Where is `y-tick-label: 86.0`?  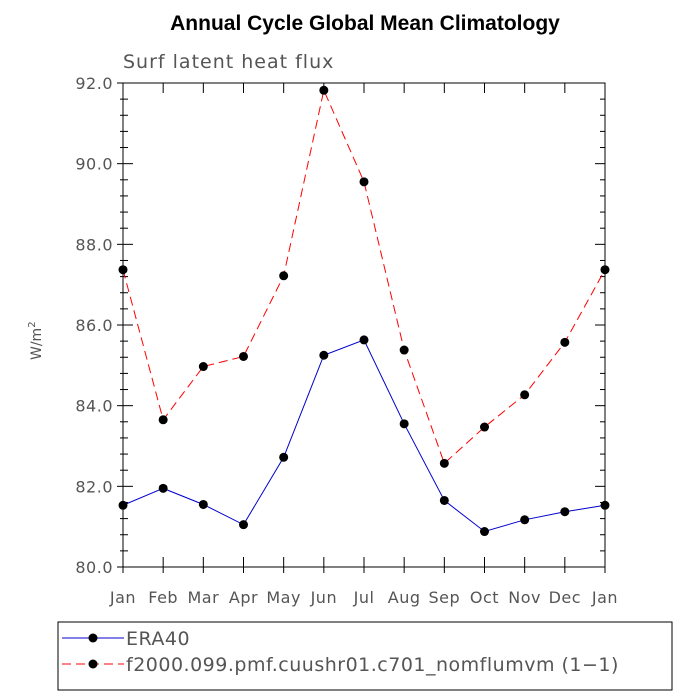
y-tick-label: 86.0 is located at coordinates (94, 325).